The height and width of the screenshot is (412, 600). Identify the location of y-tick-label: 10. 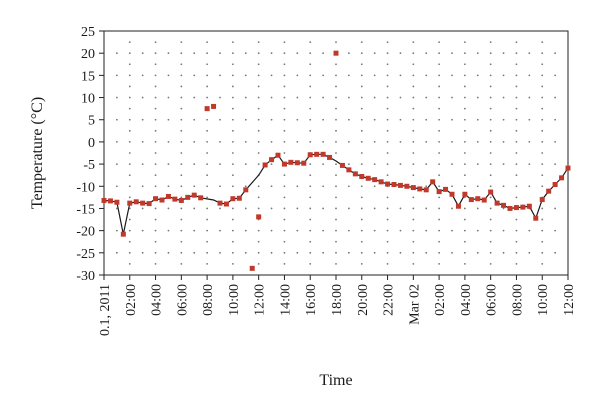
(88, 99).